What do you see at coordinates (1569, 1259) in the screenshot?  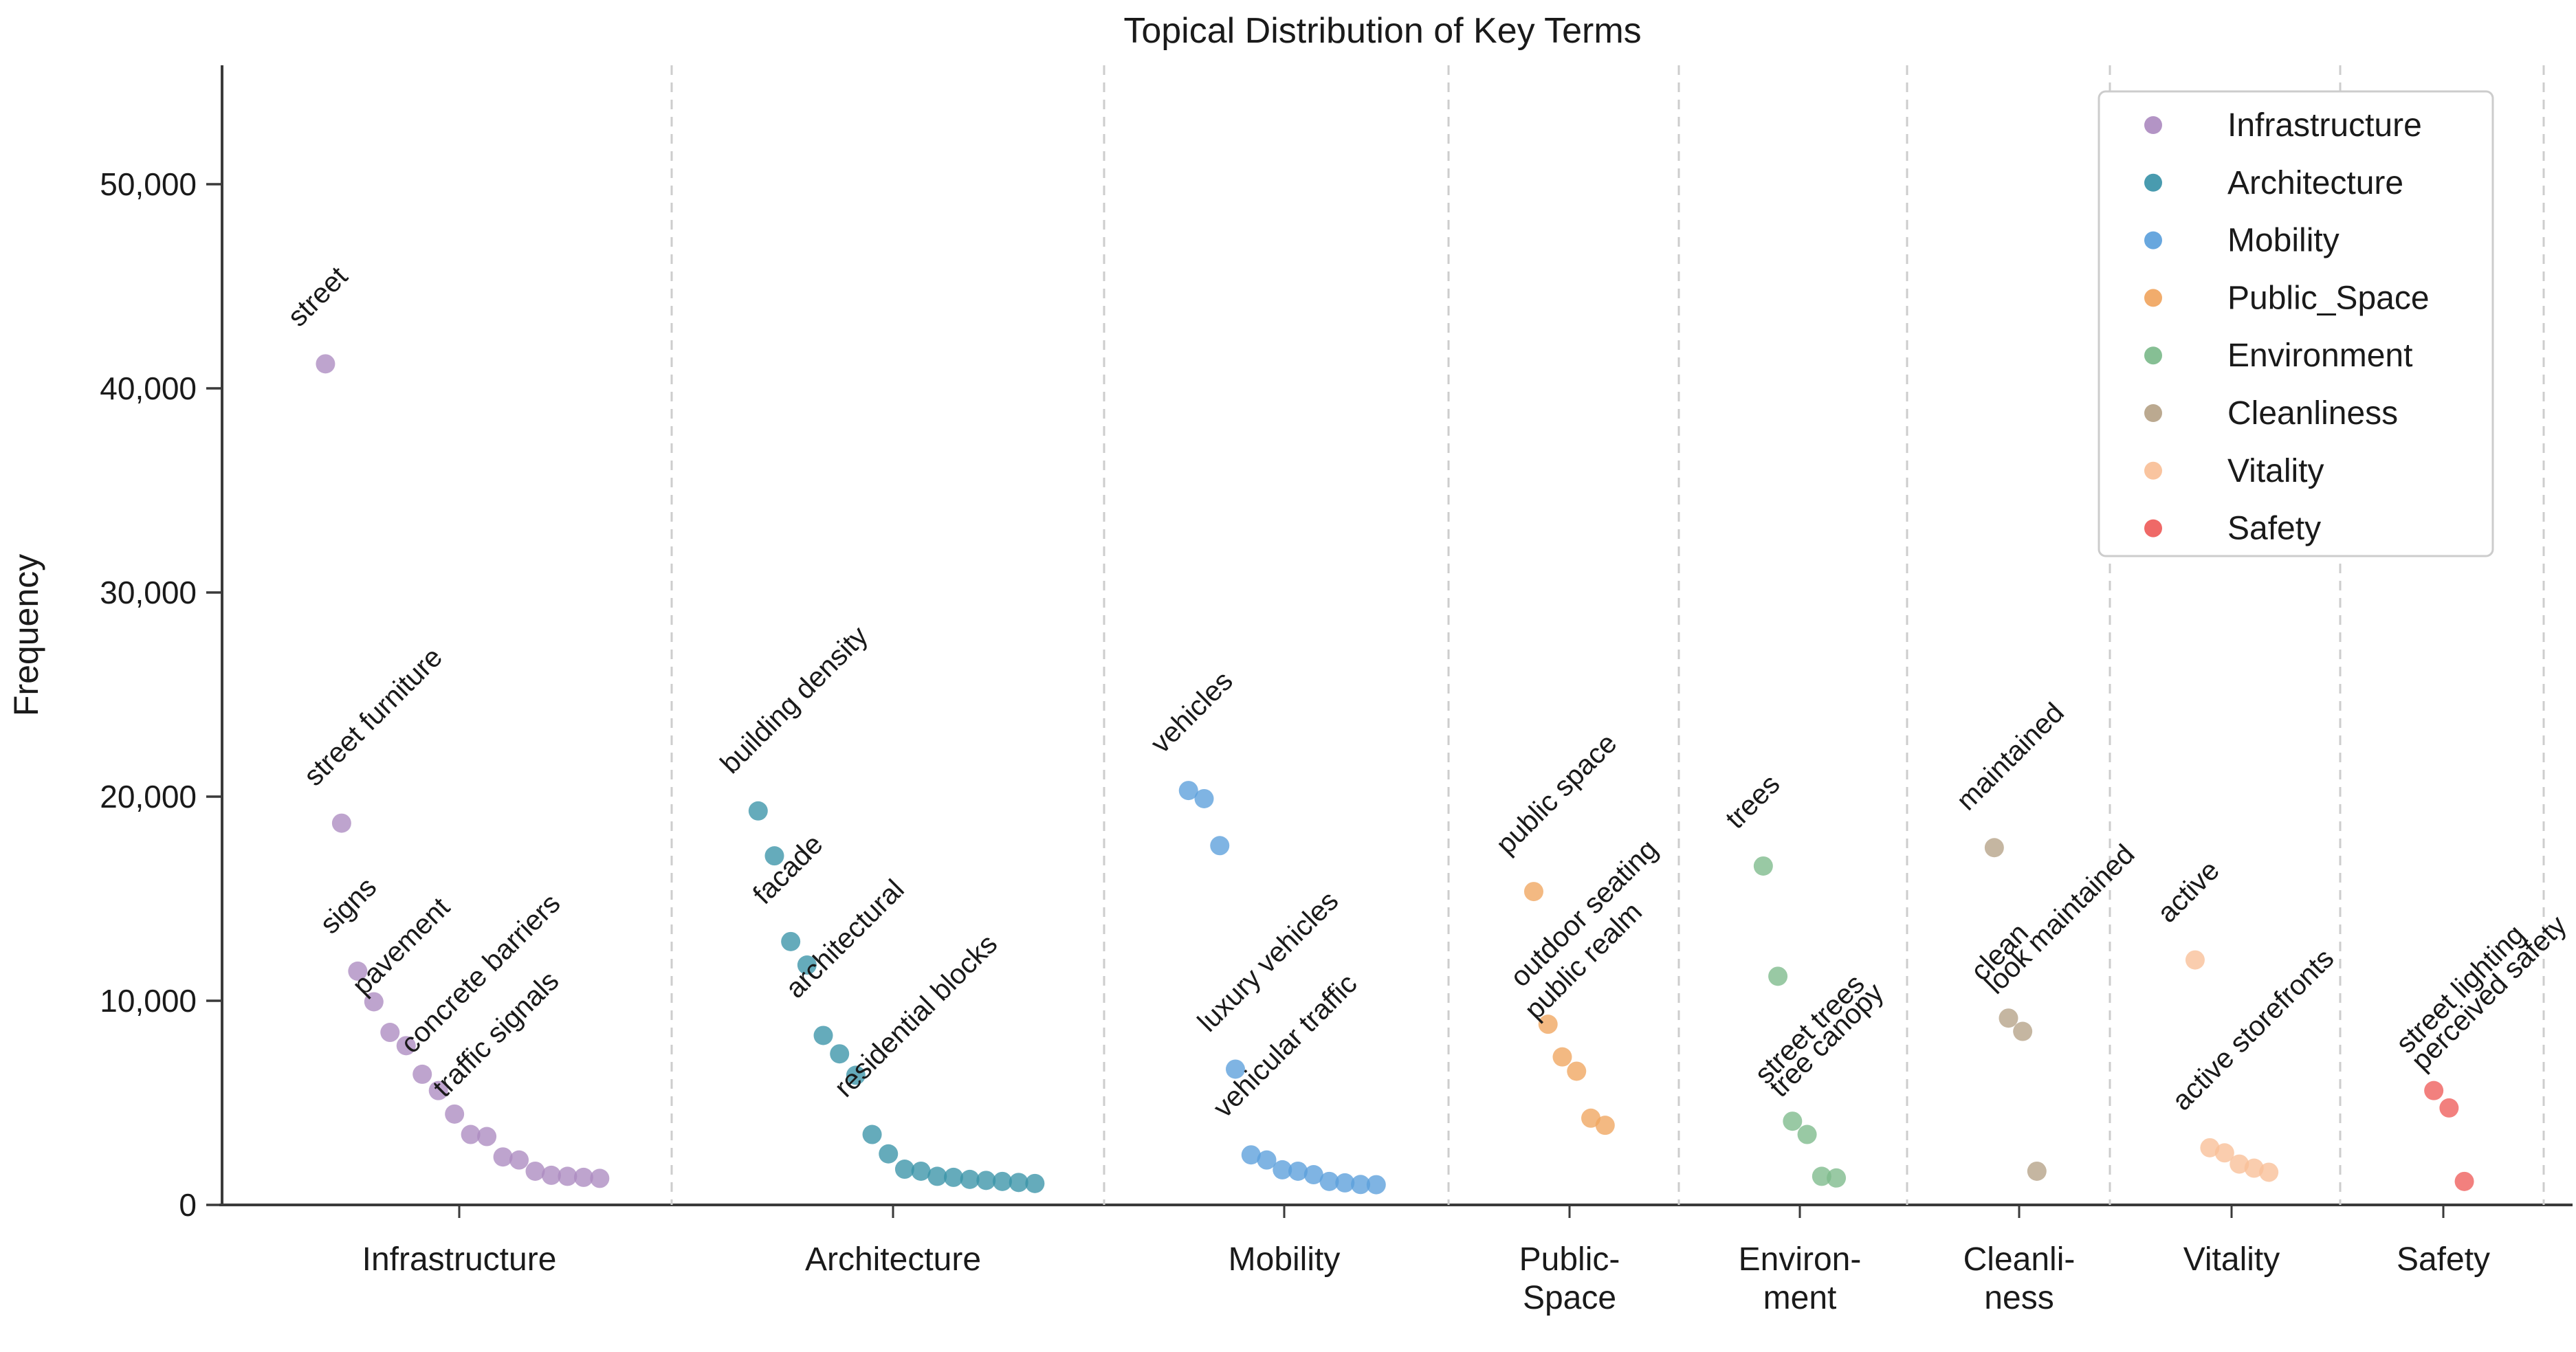 I see `x-category-label: Public-` at bounding box center [1569, 1259].